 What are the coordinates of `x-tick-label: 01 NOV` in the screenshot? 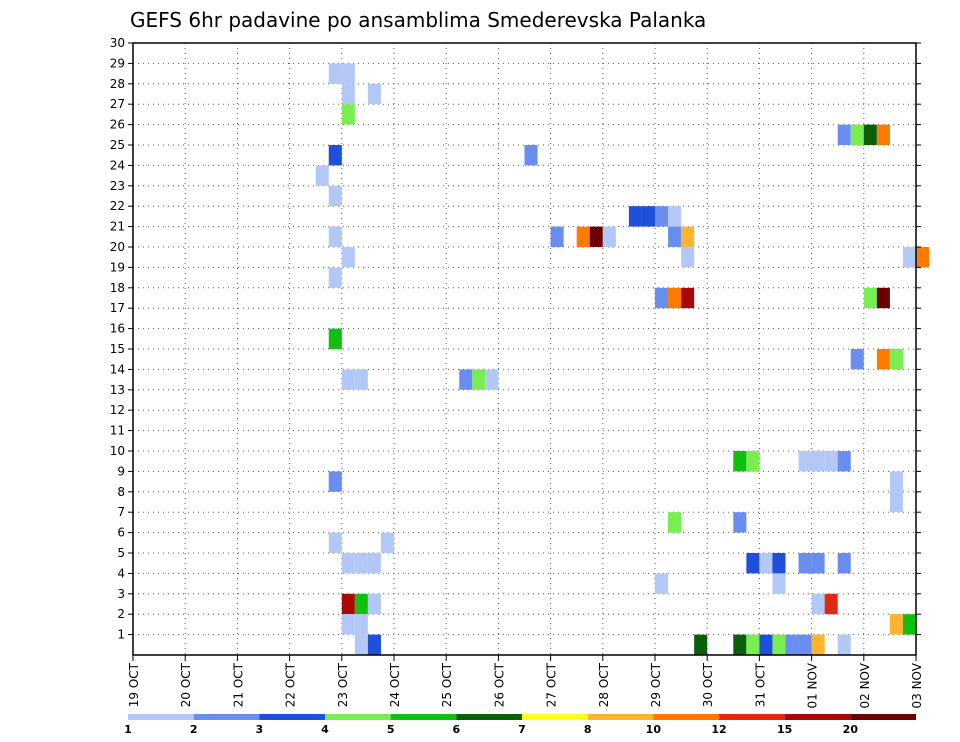 It's located at (813, 685).